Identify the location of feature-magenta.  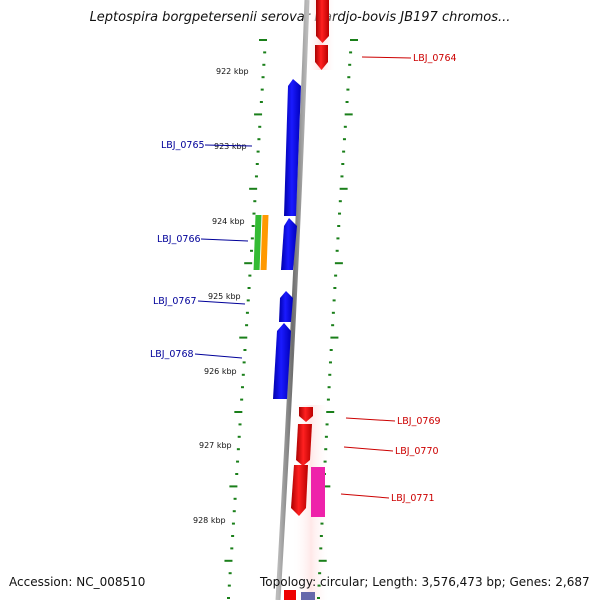
(318, 492).